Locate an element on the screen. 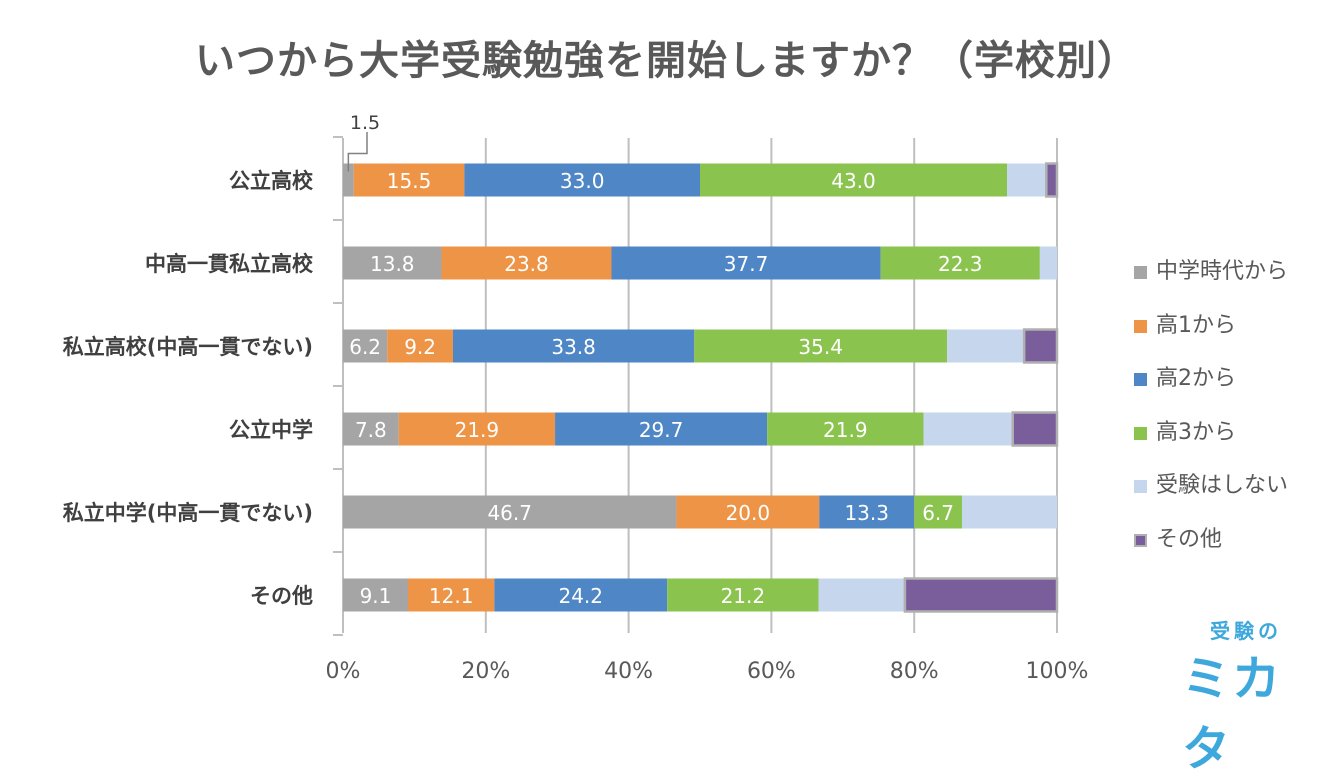 This screenshot has height=779, width=1333. category-label: 公立中学 is located at coordinates (271, 430).